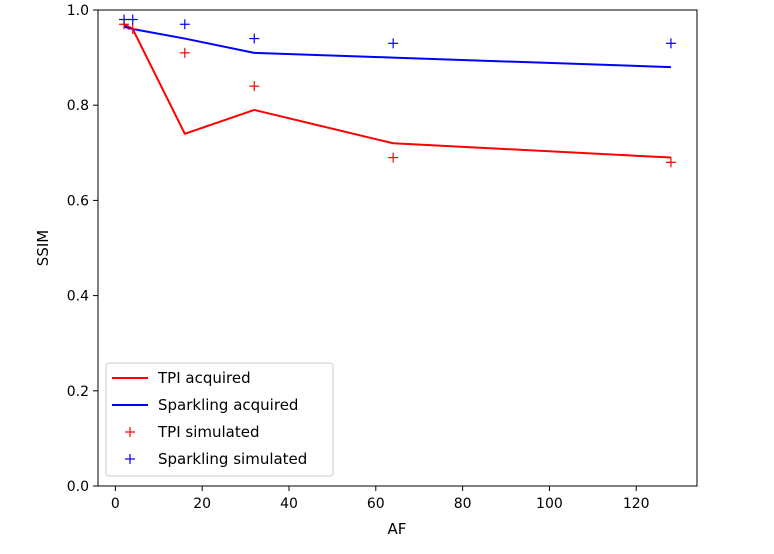  What do you see at coordinates (549, 504) in the screenshot?
I see `x-tick-label: 100` at bounding box center [549, 504].